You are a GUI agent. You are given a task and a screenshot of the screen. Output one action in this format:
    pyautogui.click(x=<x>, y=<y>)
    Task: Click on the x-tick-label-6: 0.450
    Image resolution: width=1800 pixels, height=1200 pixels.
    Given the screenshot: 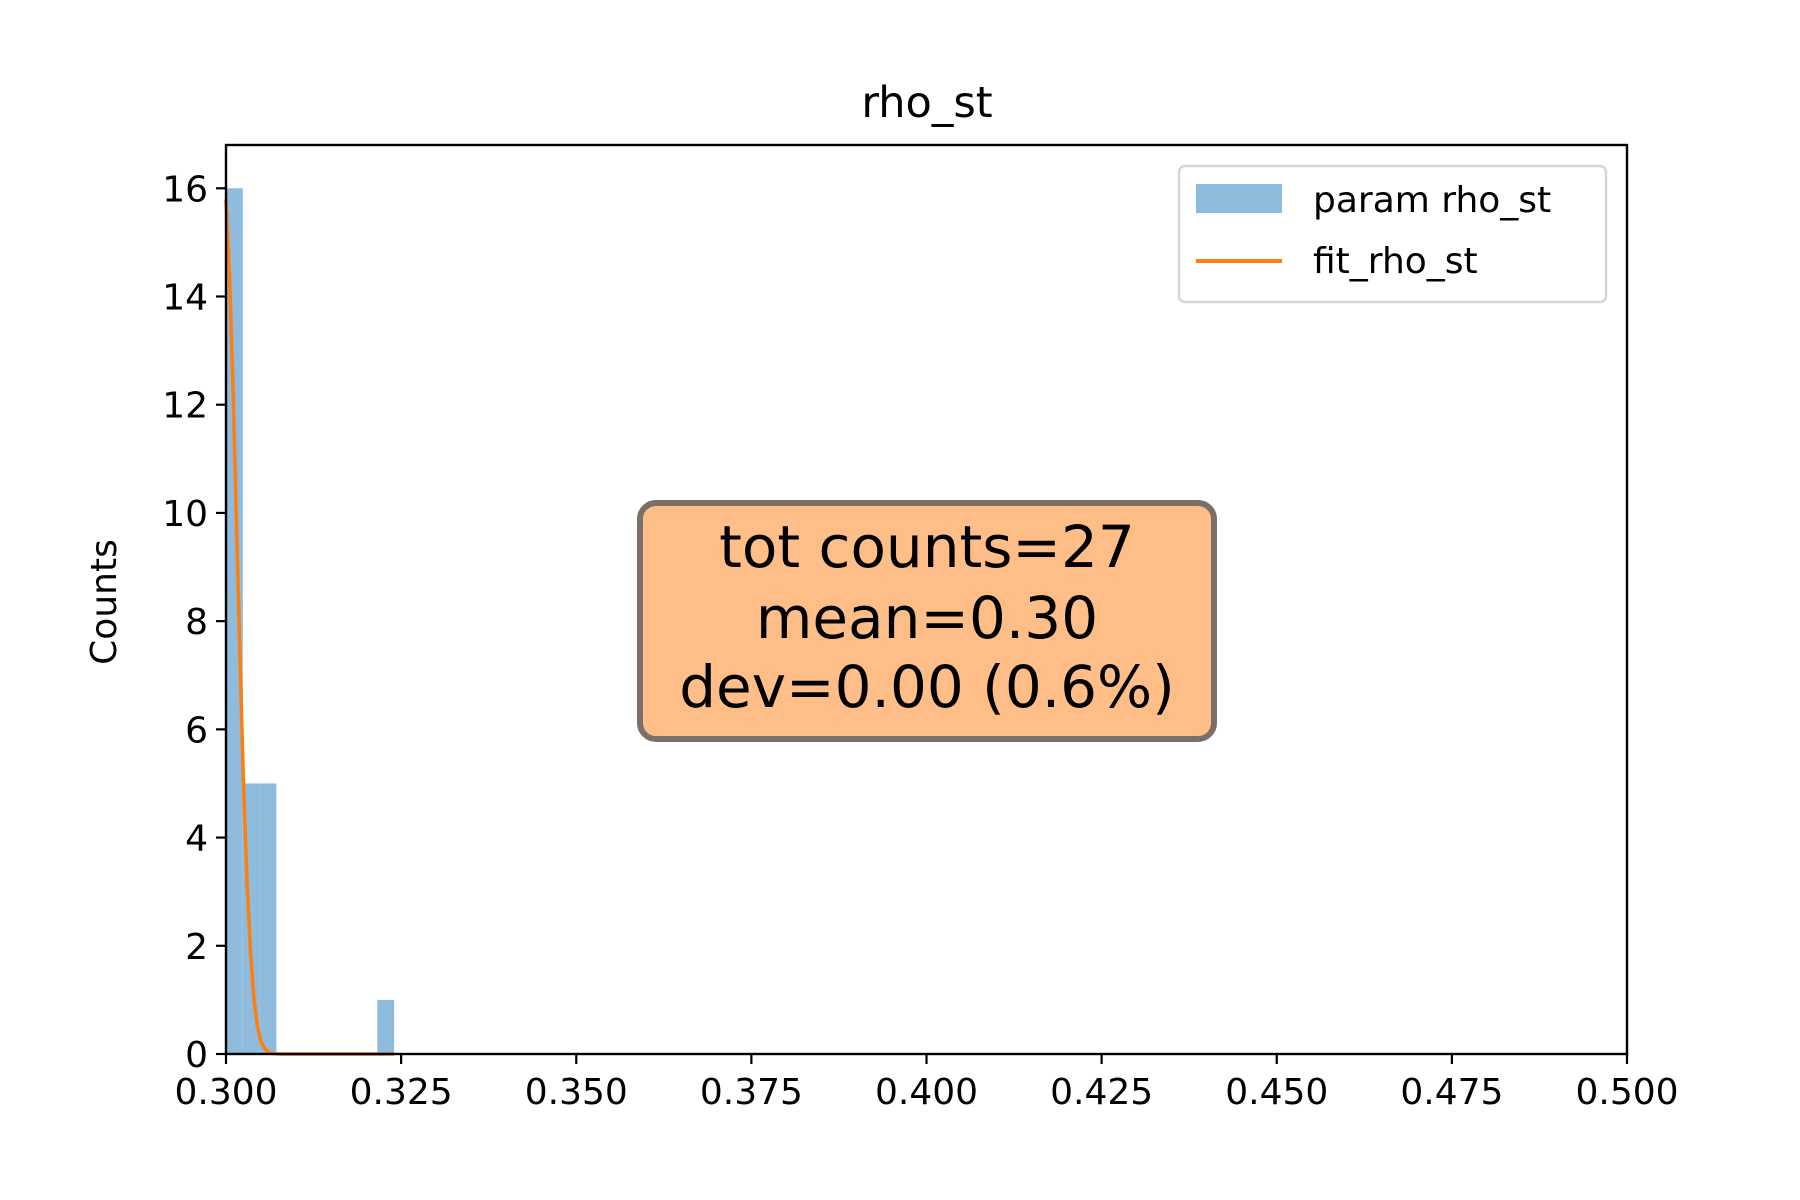 What is the action you would take?
    pyautogui.click(x=1276, y=1092)
    